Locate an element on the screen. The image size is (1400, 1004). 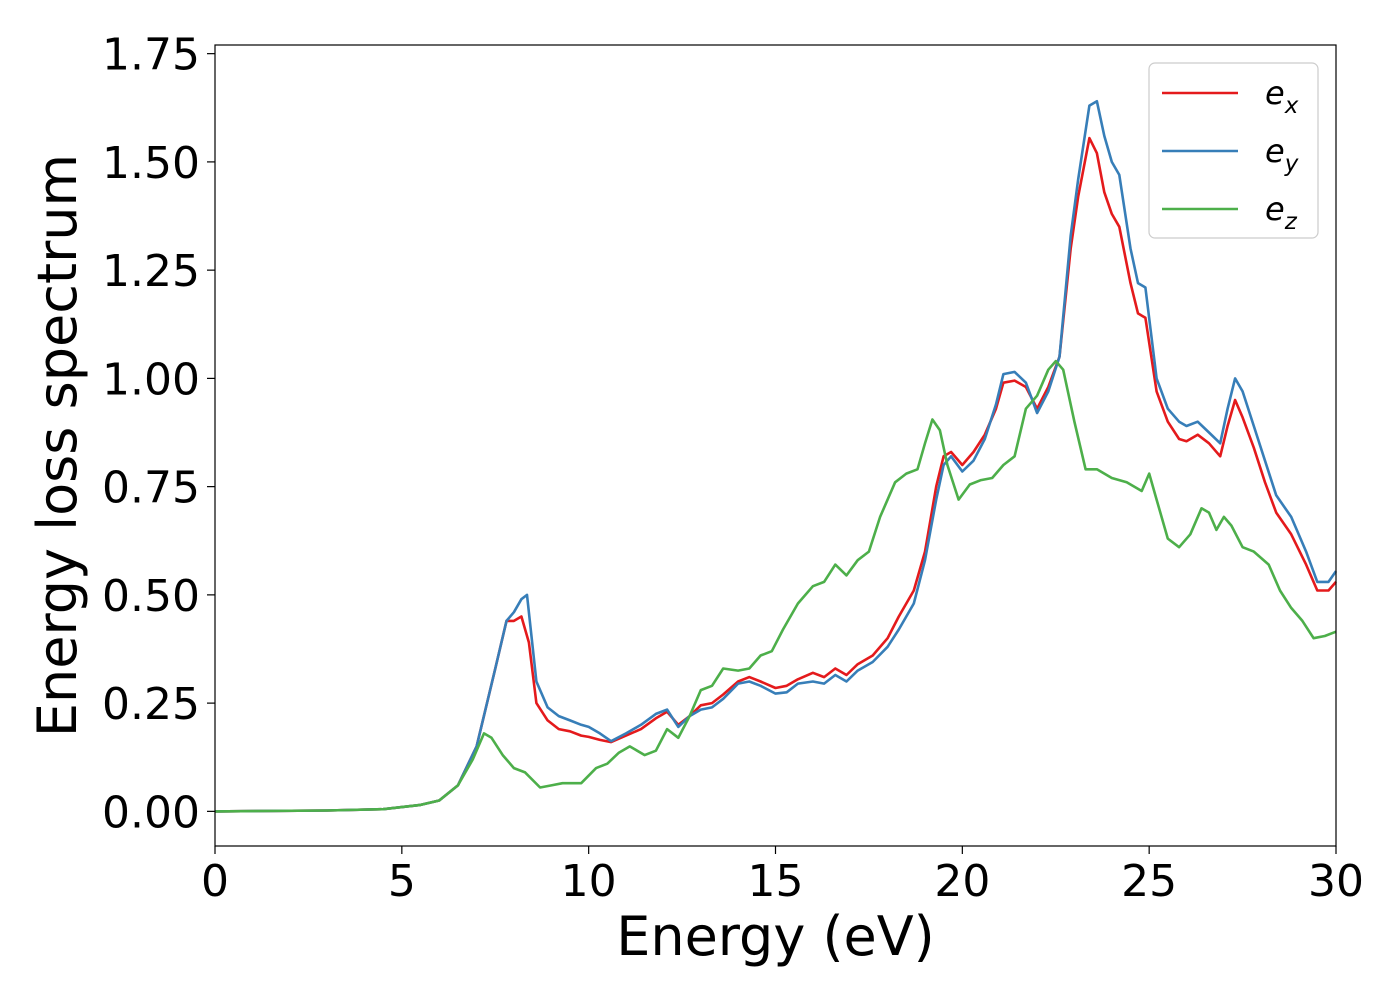
x-tick-label: 25 is located at coordinates (1149, 881).